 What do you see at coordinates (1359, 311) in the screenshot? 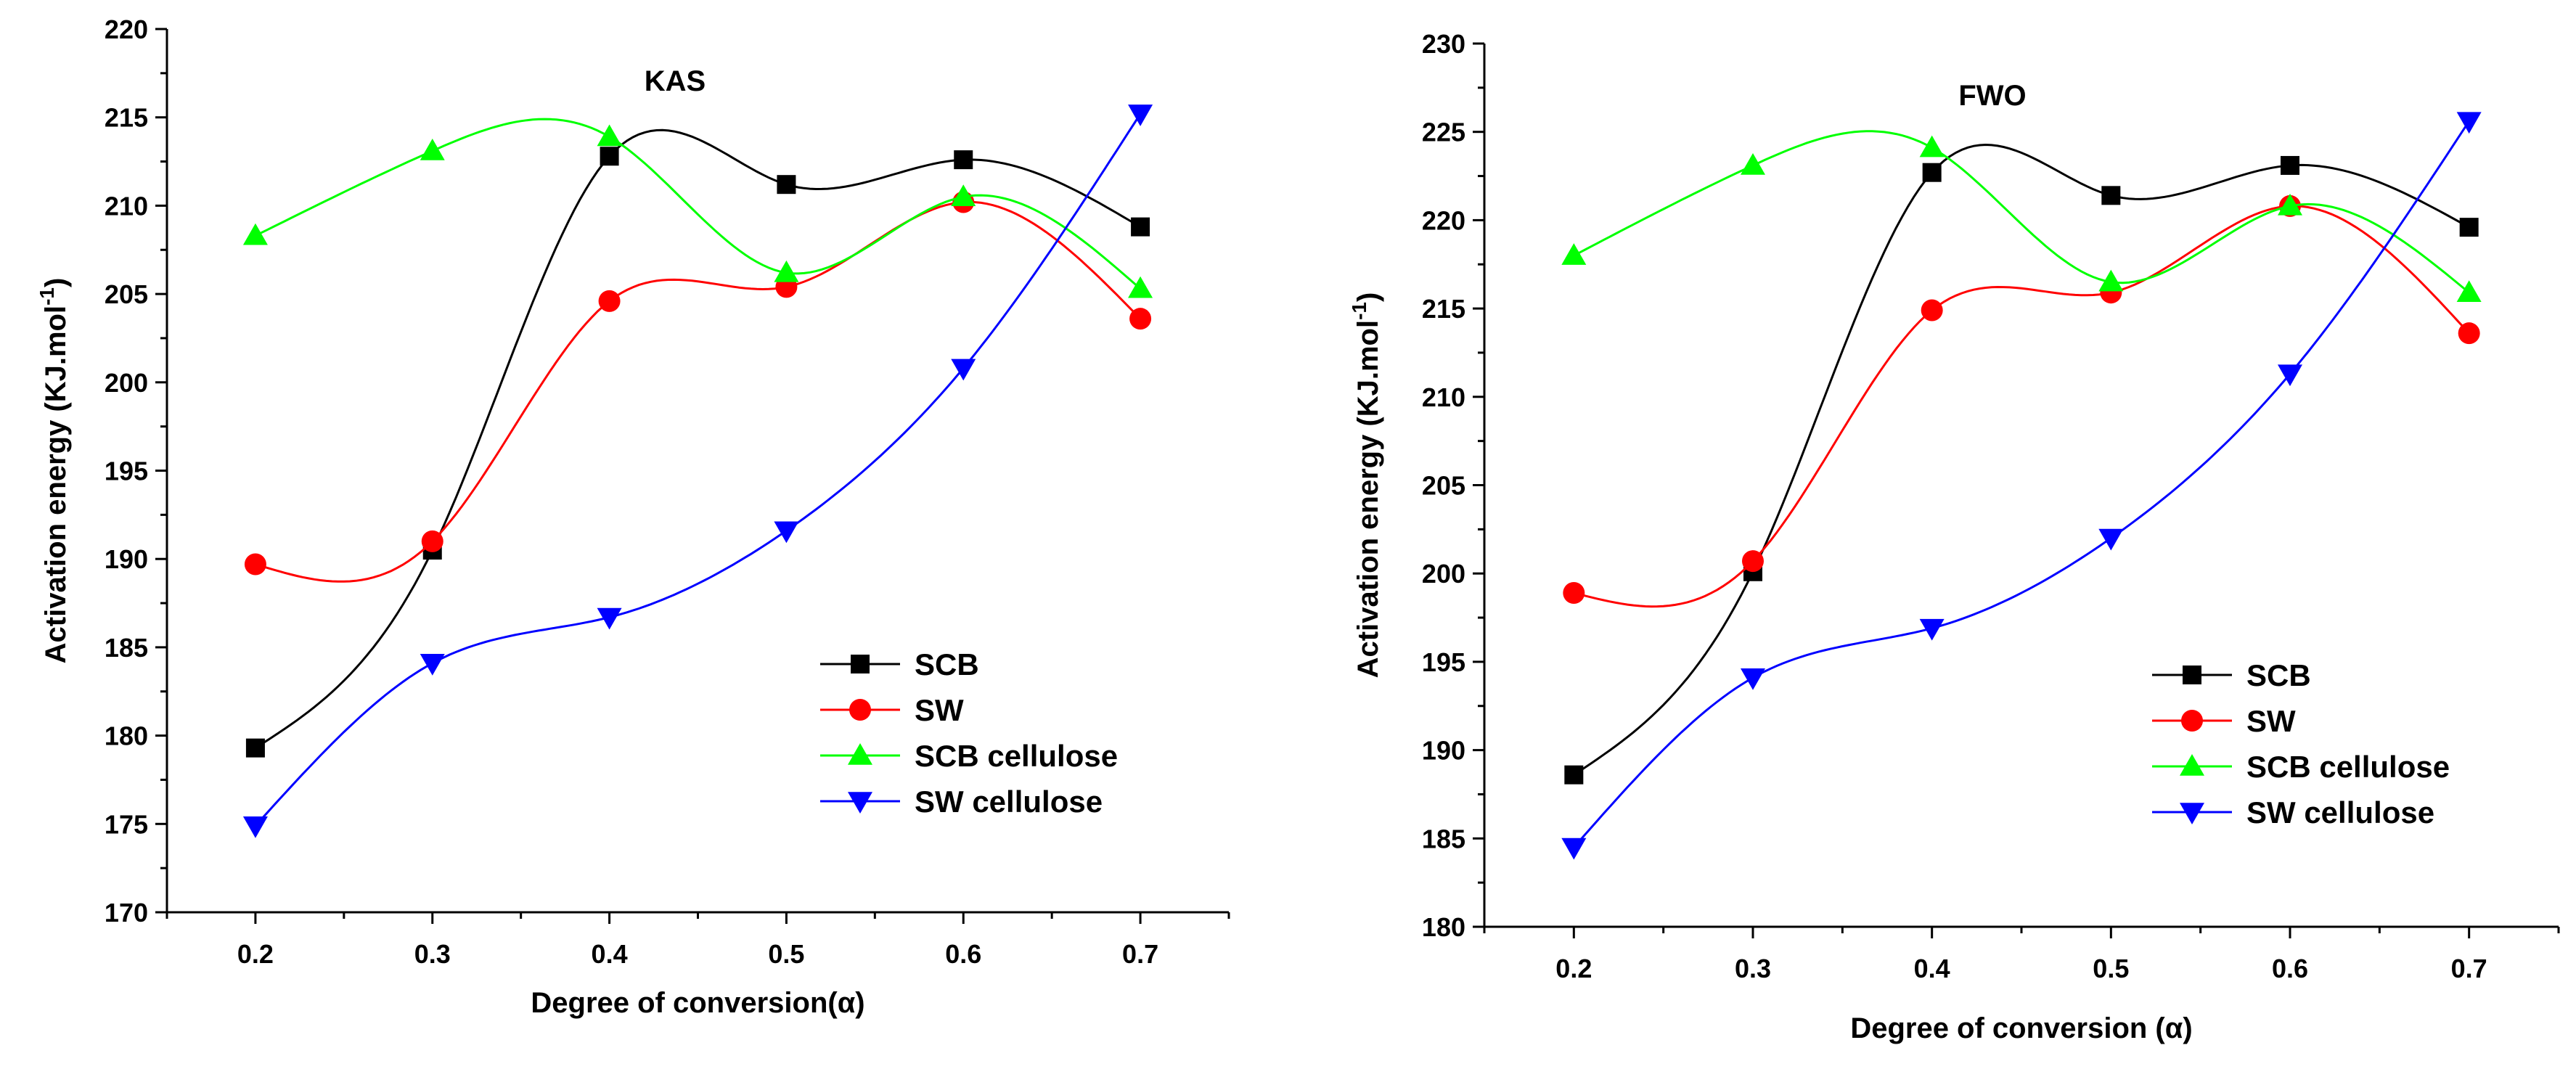
I see `y-axis-label-sup: -1` at bounding box center [1359, 311].